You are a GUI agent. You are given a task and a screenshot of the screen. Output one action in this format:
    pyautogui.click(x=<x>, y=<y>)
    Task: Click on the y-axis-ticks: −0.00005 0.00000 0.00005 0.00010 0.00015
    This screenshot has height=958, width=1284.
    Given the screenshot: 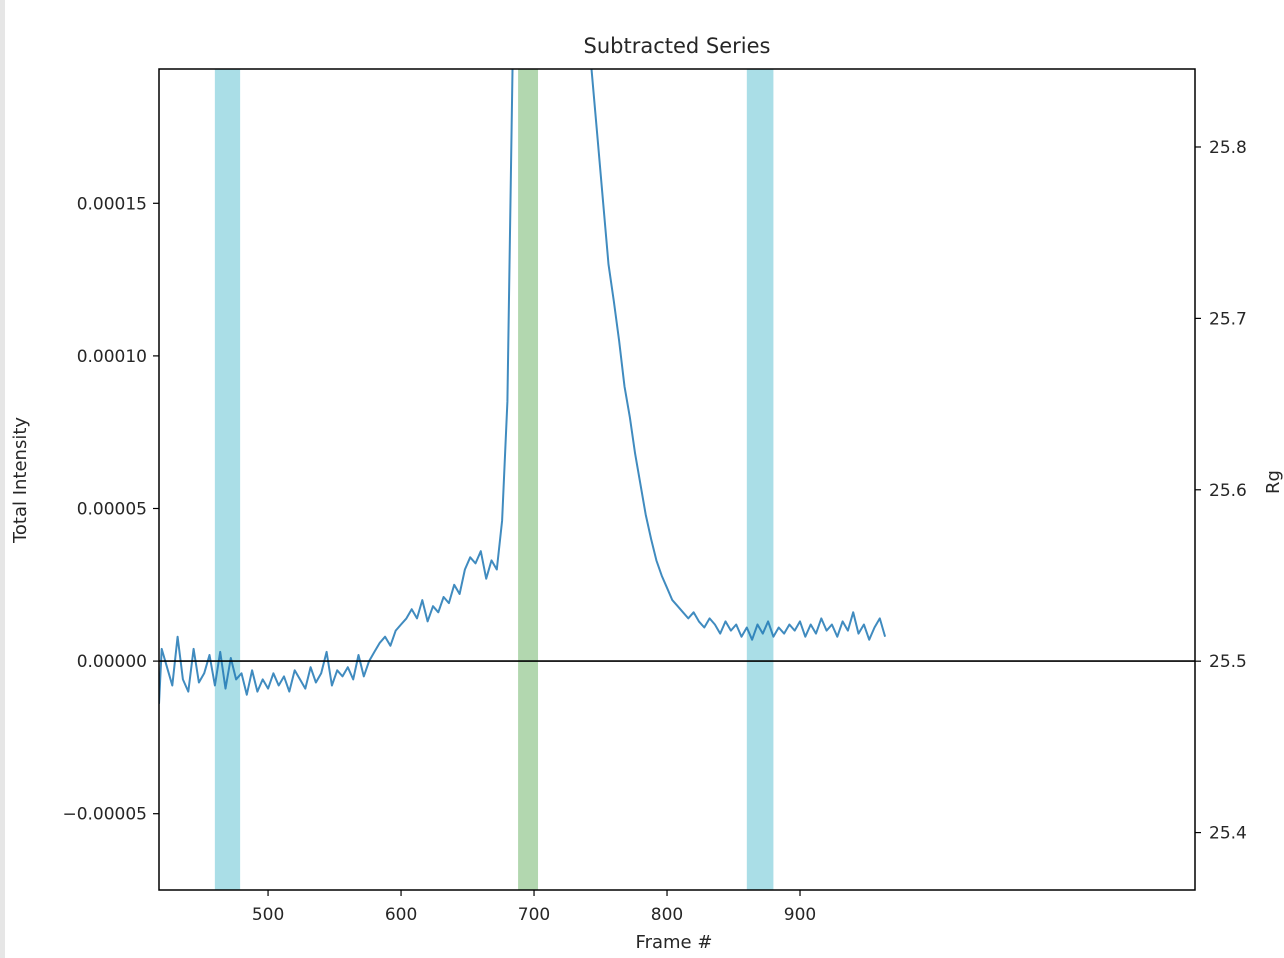 What is the action you would take?
    pyautogui.click(x=110, y=509)
    